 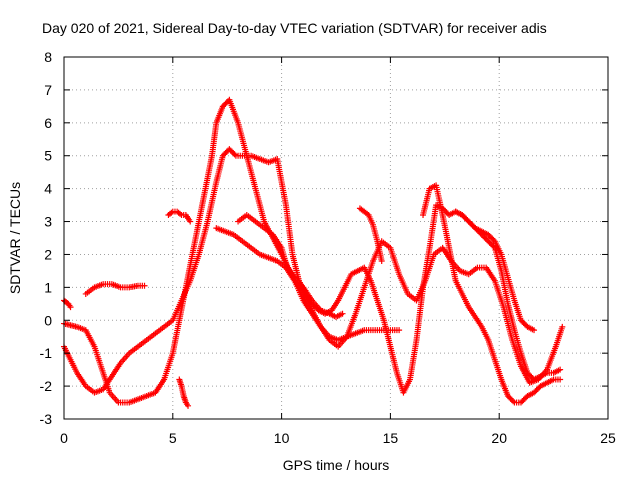 I want to click on y-tick-label: 2, so click(x=48, y=254).